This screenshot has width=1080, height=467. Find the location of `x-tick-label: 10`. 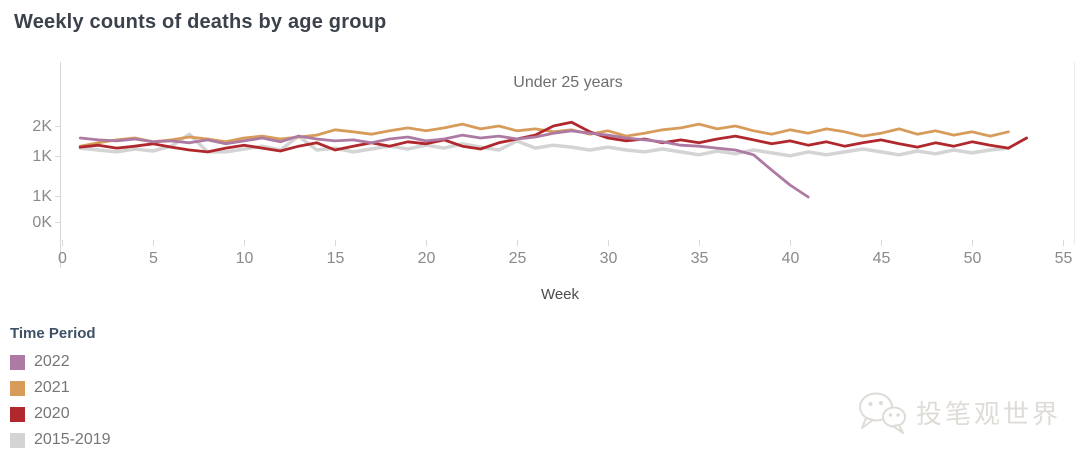

x-tick-label: 10 is located at coordinates (245, 258).